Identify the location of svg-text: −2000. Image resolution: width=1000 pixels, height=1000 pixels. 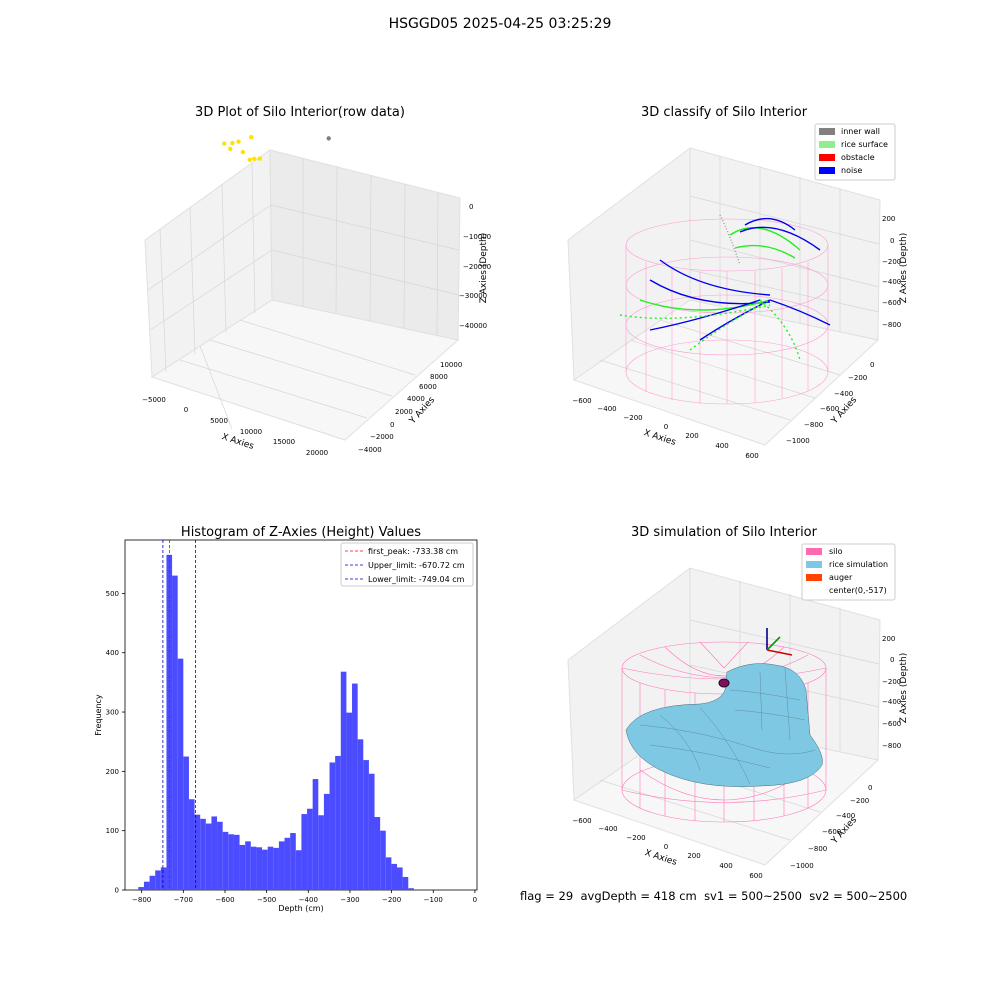
(382, 437).